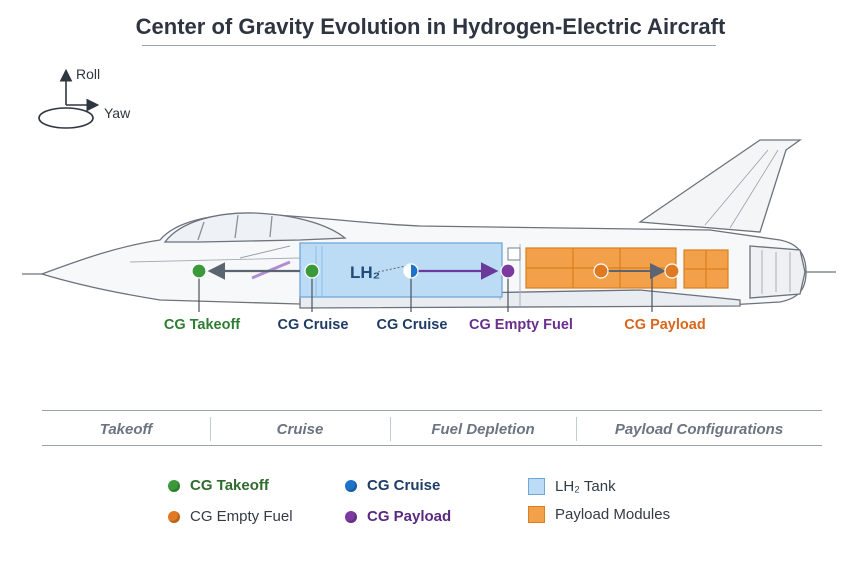 The image size is (861, 574). I want to click on cg-cruise-label-2: CG Cruise, so click(412, 325).